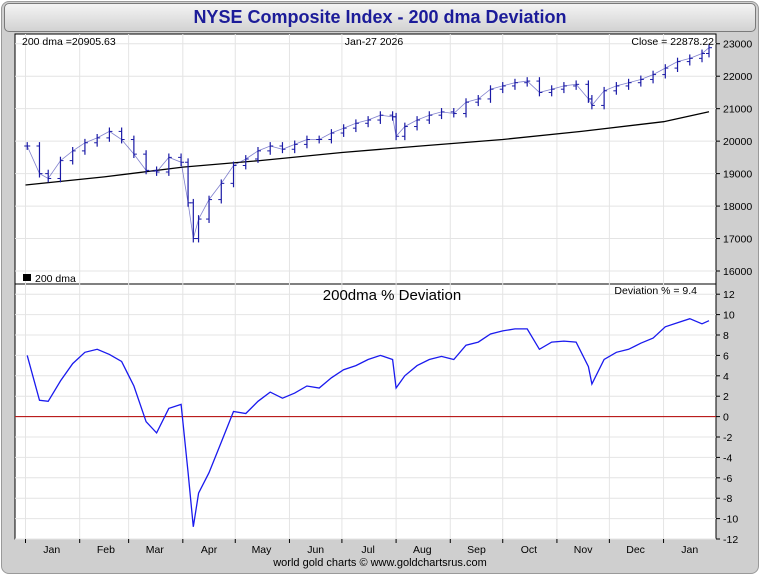 The width and height of the screenshot is (760, 575). What do you see at coordinates (737, 142) in the screenshot?
I see `price-y-tick-label: 20000` at bounding box center [737, 142].